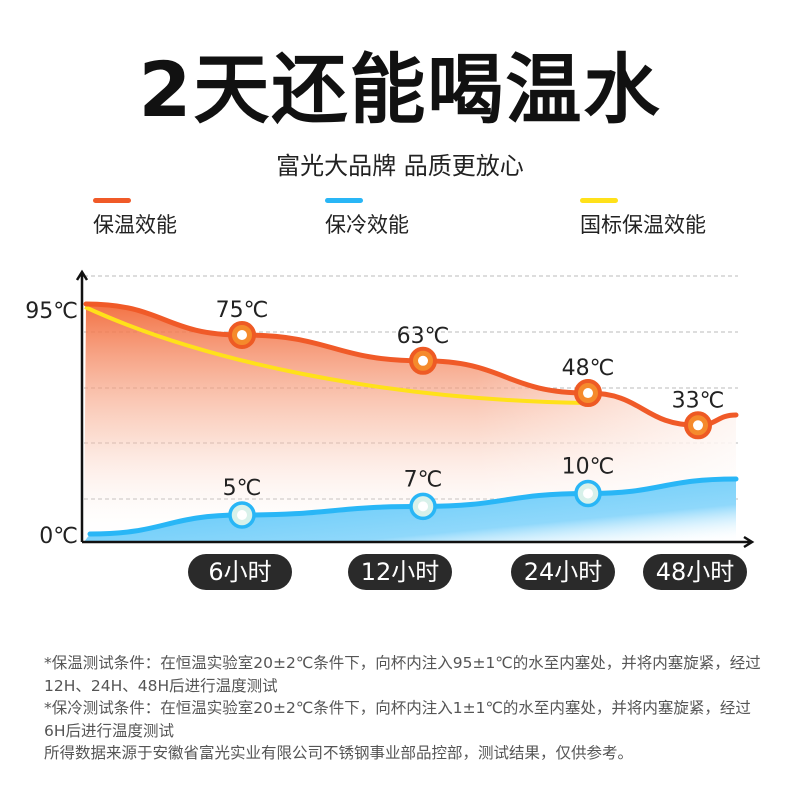 This screenshot has width=800, height=800. Describe the element at coordinates (588, 368) in the screenshot. I see `hot-data-label: 48℃` at that location.